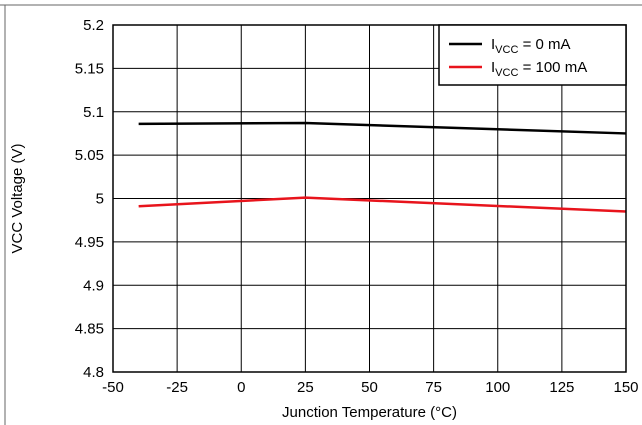 The image size is (642, 425). What do you see at coordinates (89, 329) in the screenshot?
I see `y-tick-label: 4.85` at bounding box center [89, 329].